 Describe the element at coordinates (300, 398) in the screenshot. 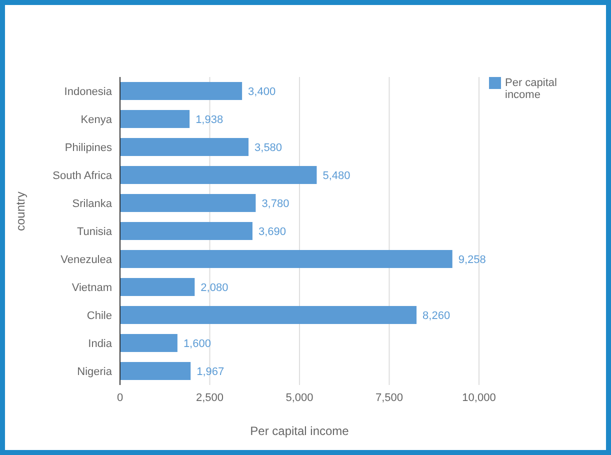

I see `x-tick-label: 5,000` at that location.